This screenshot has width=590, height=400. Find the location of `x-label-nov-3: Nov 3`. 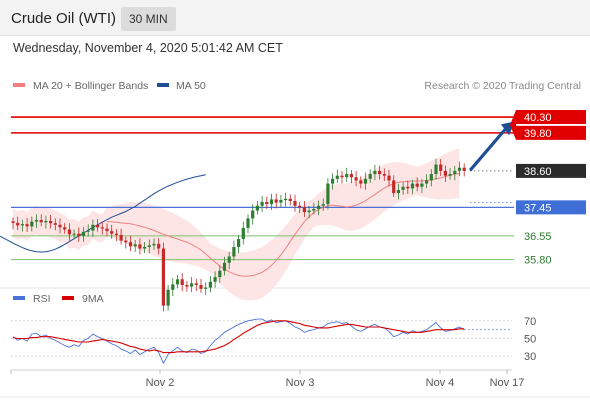

x-label-nov-3: Nov 3 is located at coordinates (300, 383).